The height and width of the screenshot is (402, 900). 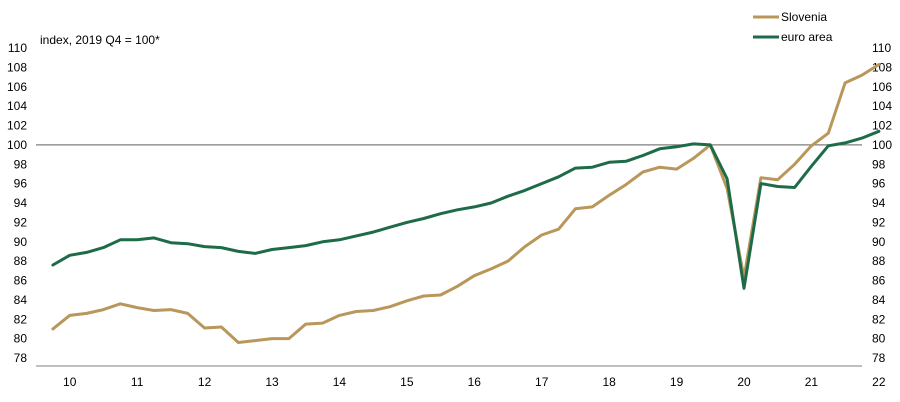 I want to click on y-tick-label-right: 110, so click(x=881, y=48).